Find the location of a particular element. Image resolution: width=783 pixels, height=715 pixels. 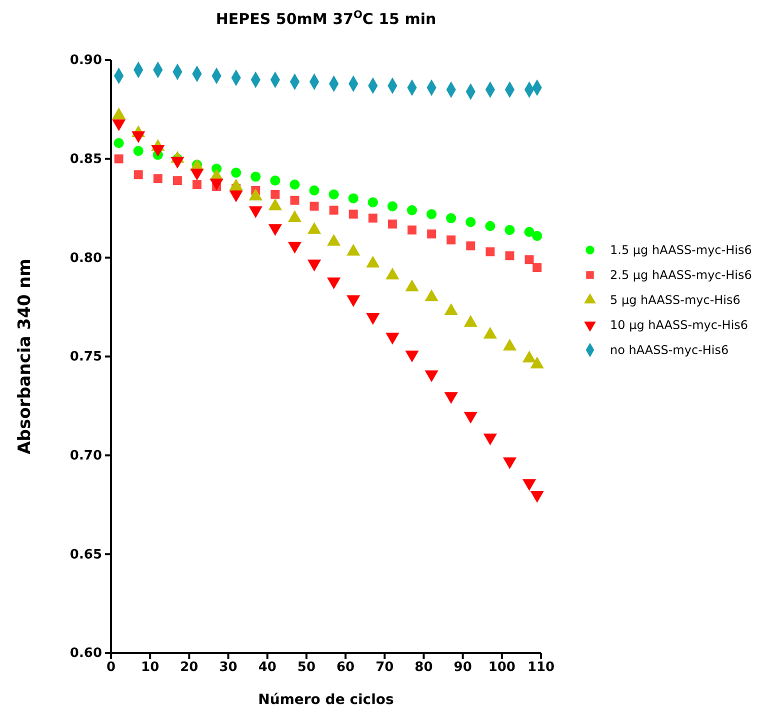

legend-label: 2.5 µg hAASS-myc-His6 is located at coordinates (681, 275).